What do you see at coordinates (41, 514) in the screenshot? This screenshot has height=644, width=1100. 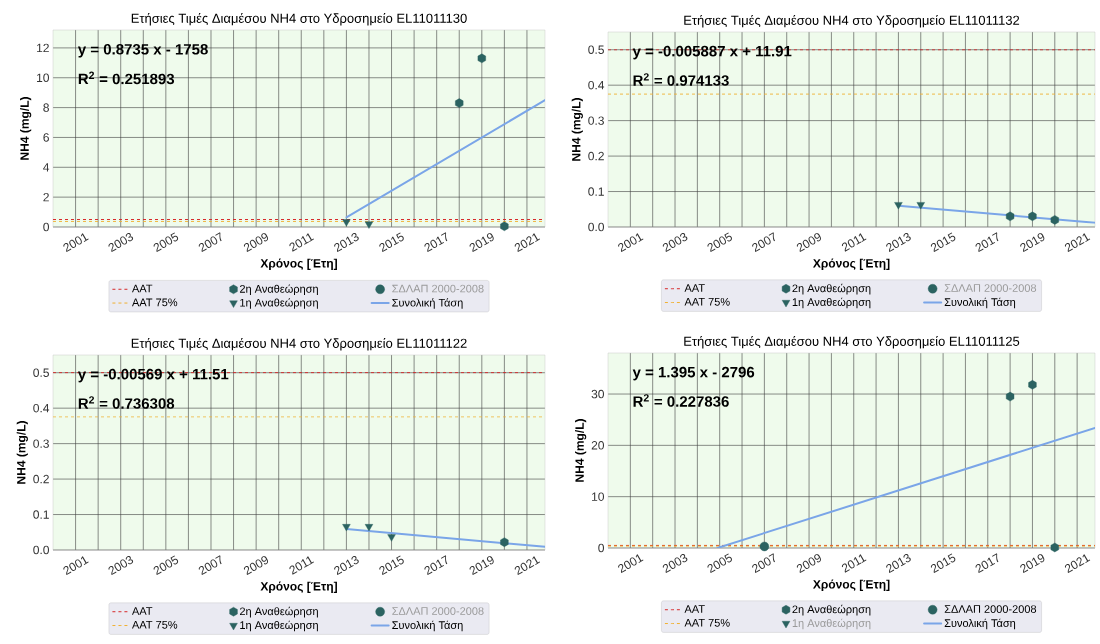 I see `y-tick-label: 0.1` at bounding box center [41, 514].